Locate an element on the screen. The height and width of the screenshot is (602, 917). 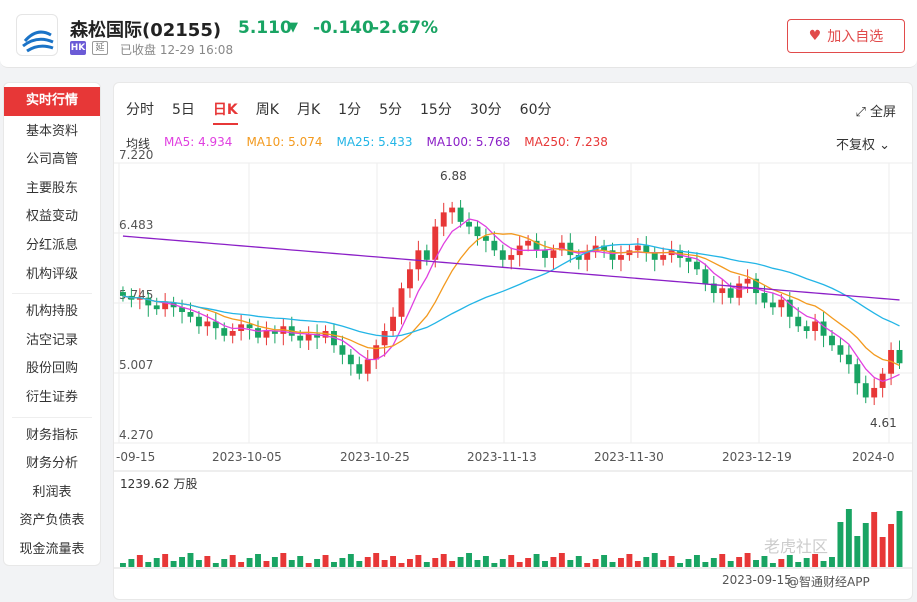
period-tabs: 分时 5日 日K 周K 月K 1分 5分 15分 30分 60分 is located at coordinates (347, 112).